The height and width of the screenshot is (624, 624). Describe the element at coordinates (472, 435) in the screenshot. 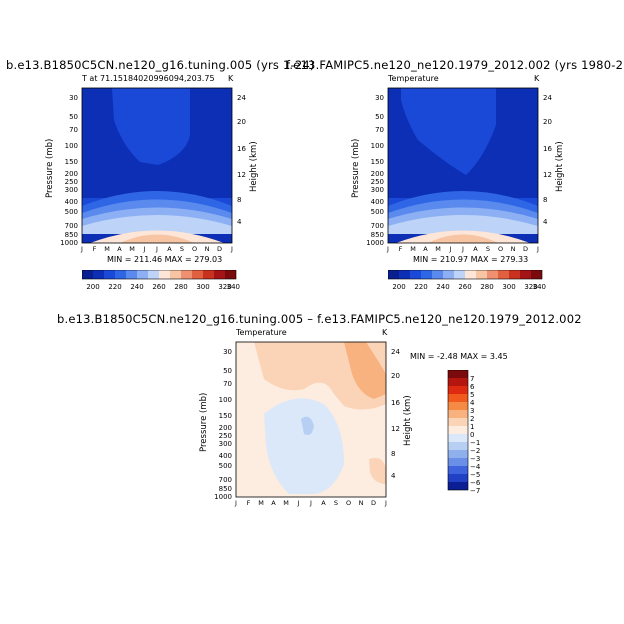

I see `svg-text: 0` at that location.